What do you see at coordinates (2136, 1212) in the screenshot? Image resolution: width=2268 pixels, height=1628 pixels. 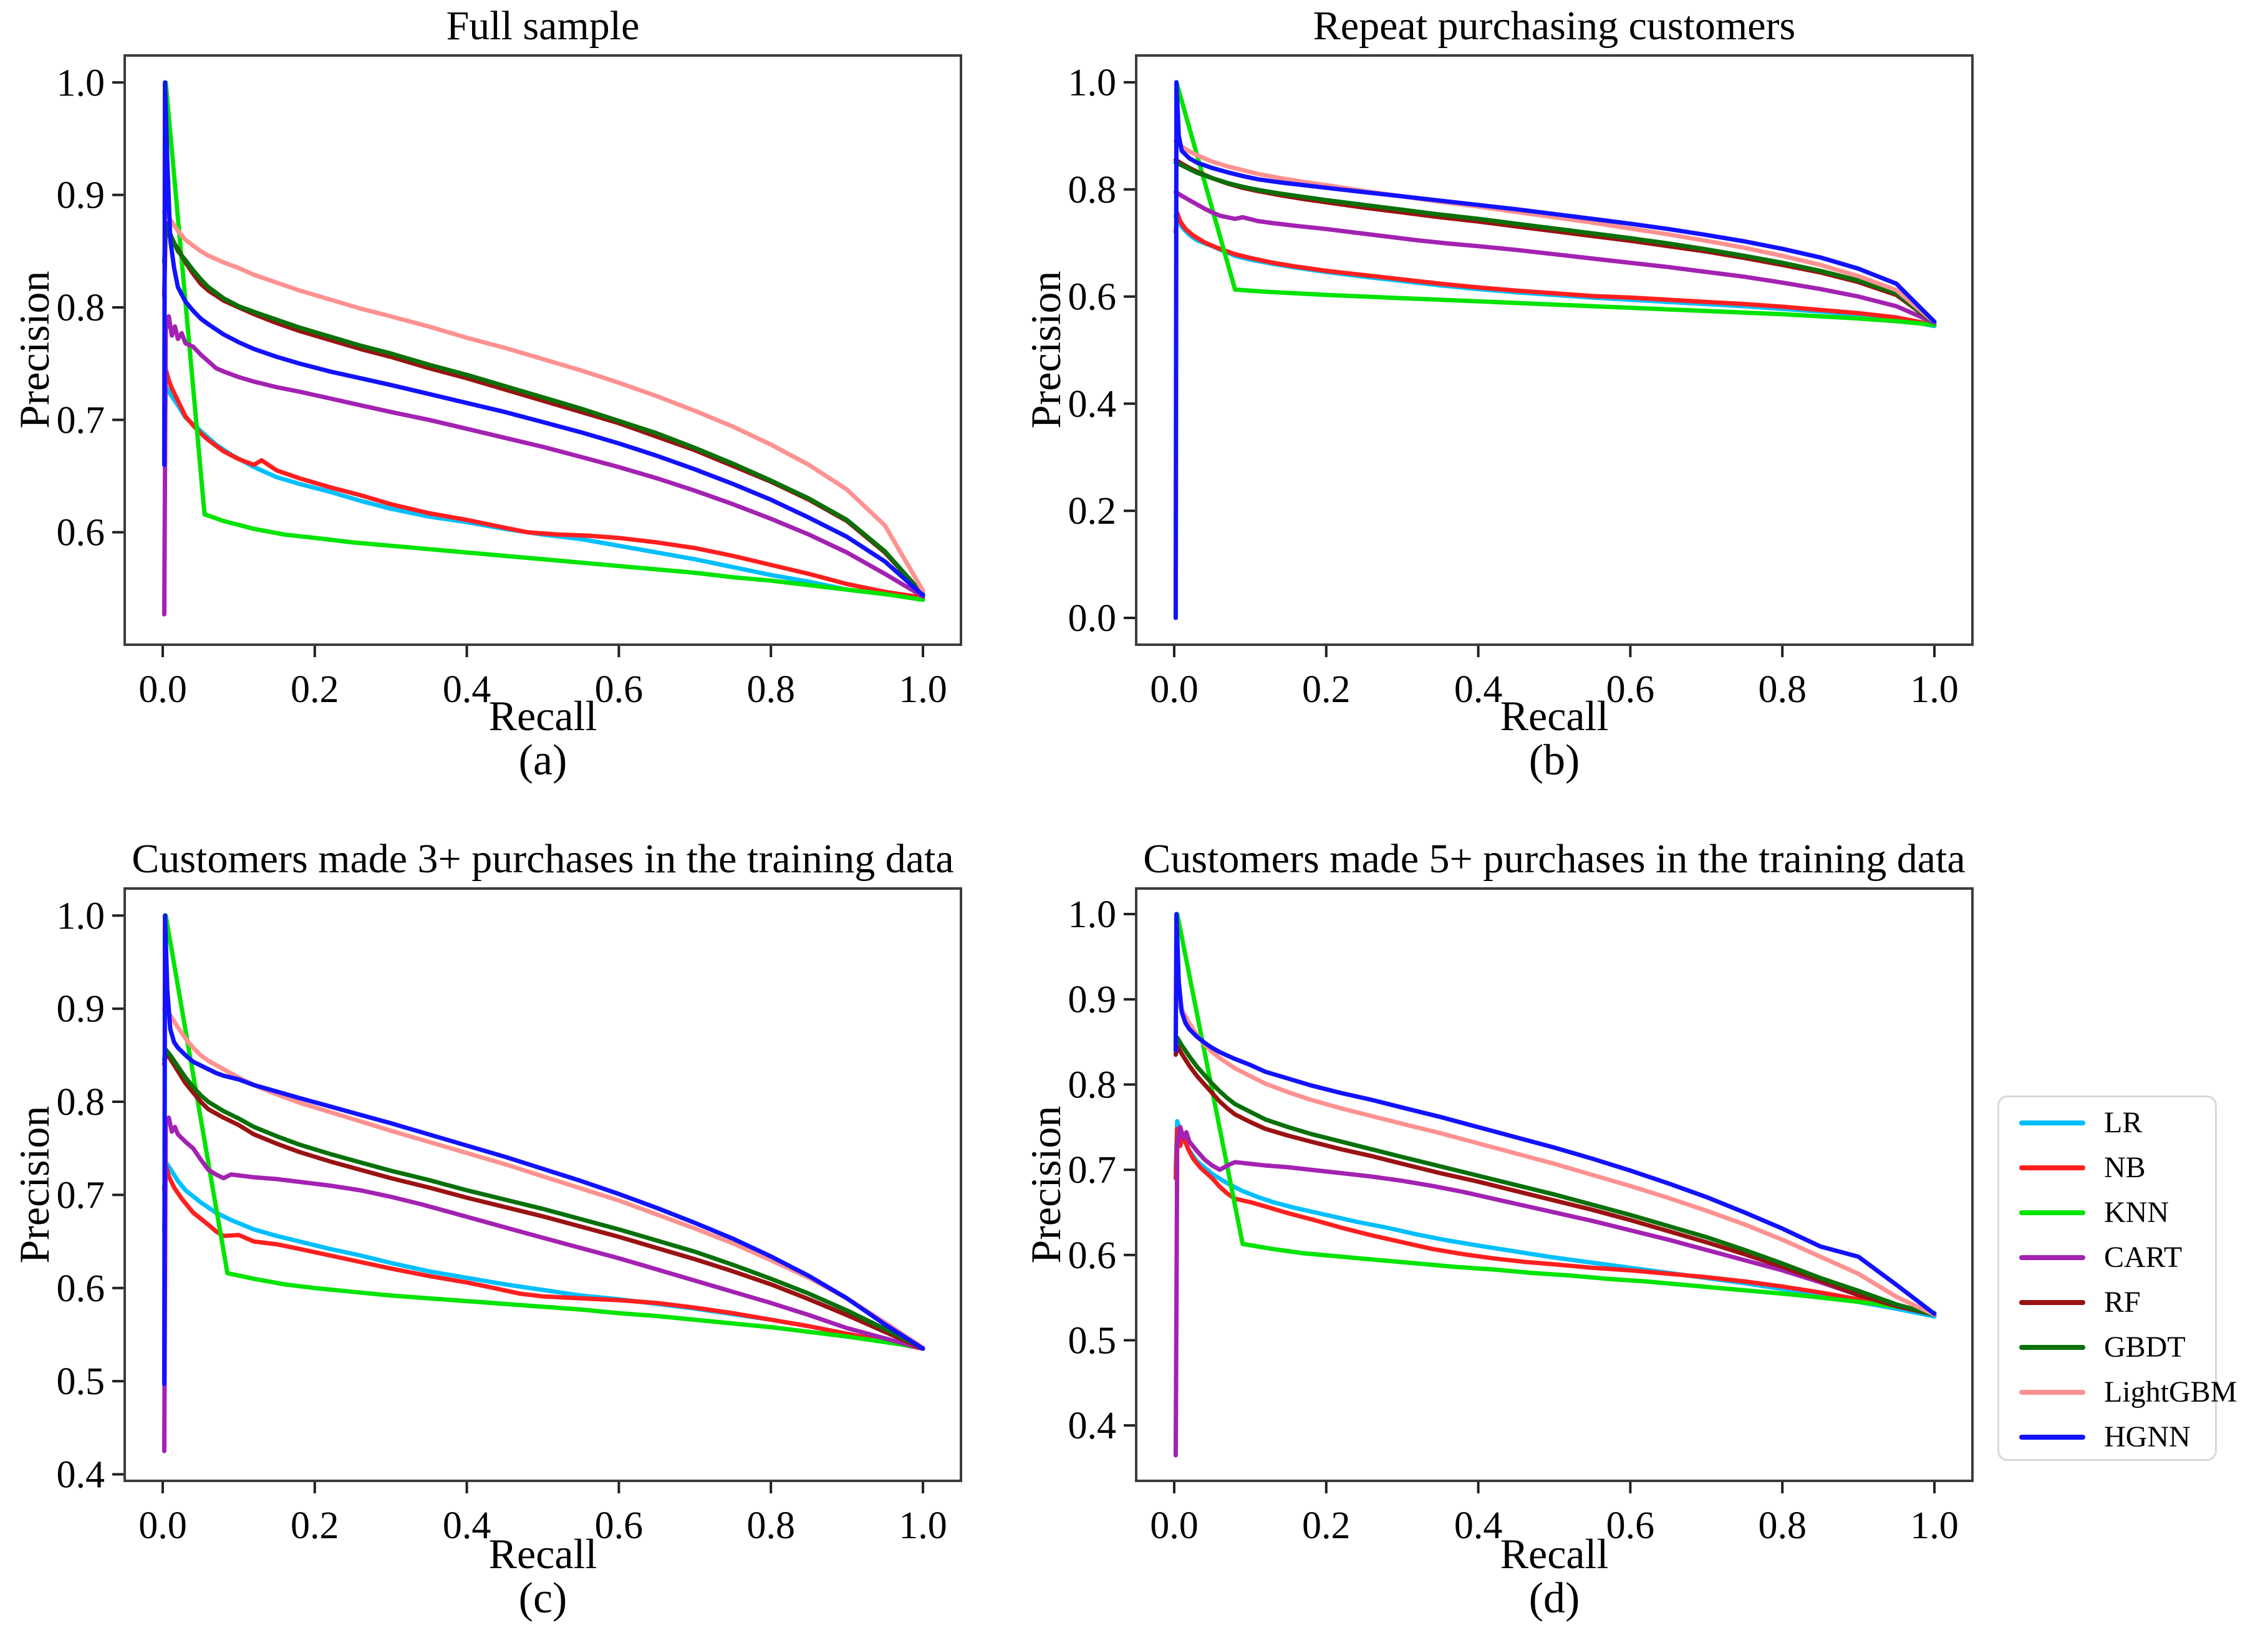 I see `legend-label-KNN: KNN` at bounding box center [2136, 1212].